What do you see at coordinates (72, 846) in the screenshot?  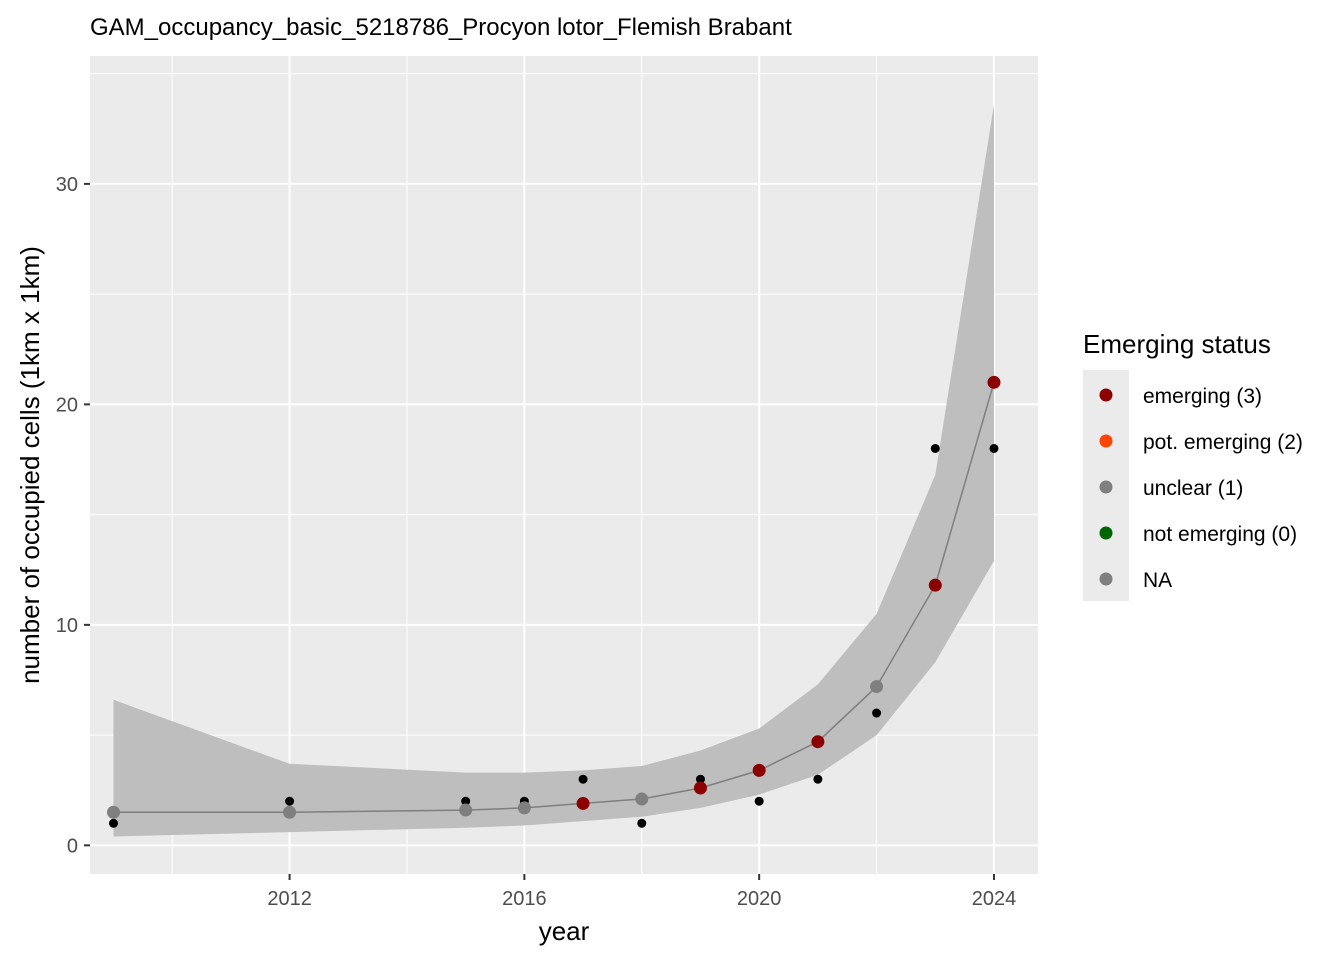 I see `y-tick-label: 0` at bounding box center [72, 846].